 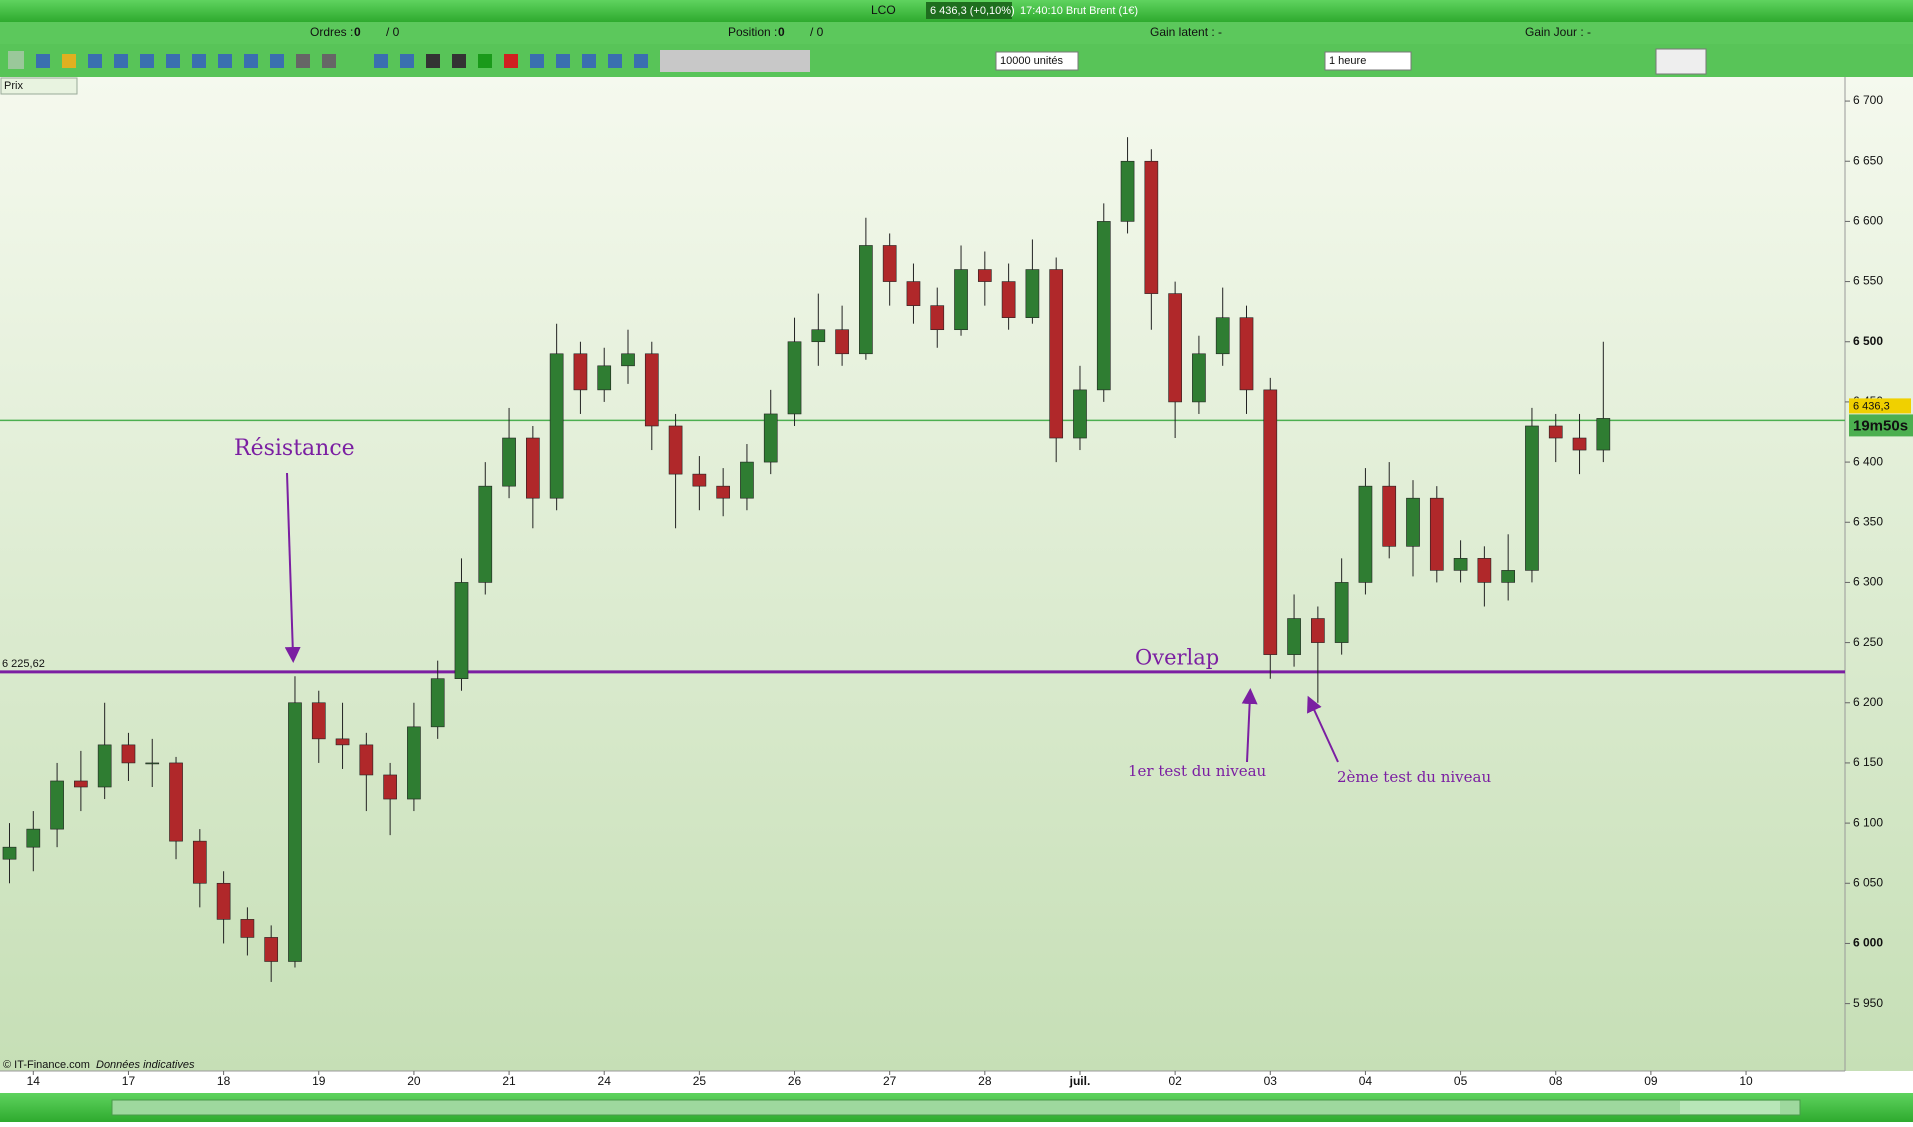 I want to click on gain-jour: Gain Jour : -, so click(x=1558, y=32).